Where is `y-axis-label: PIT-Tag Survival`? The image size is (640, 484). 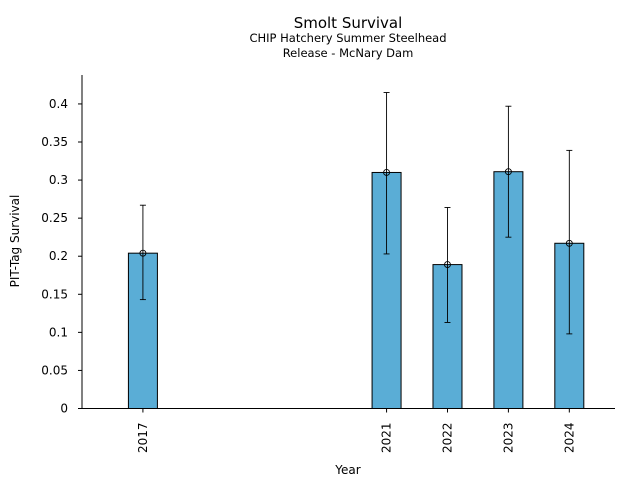 y-axis-label: PIT-Tag Survival is located at coordinates (15, 241).